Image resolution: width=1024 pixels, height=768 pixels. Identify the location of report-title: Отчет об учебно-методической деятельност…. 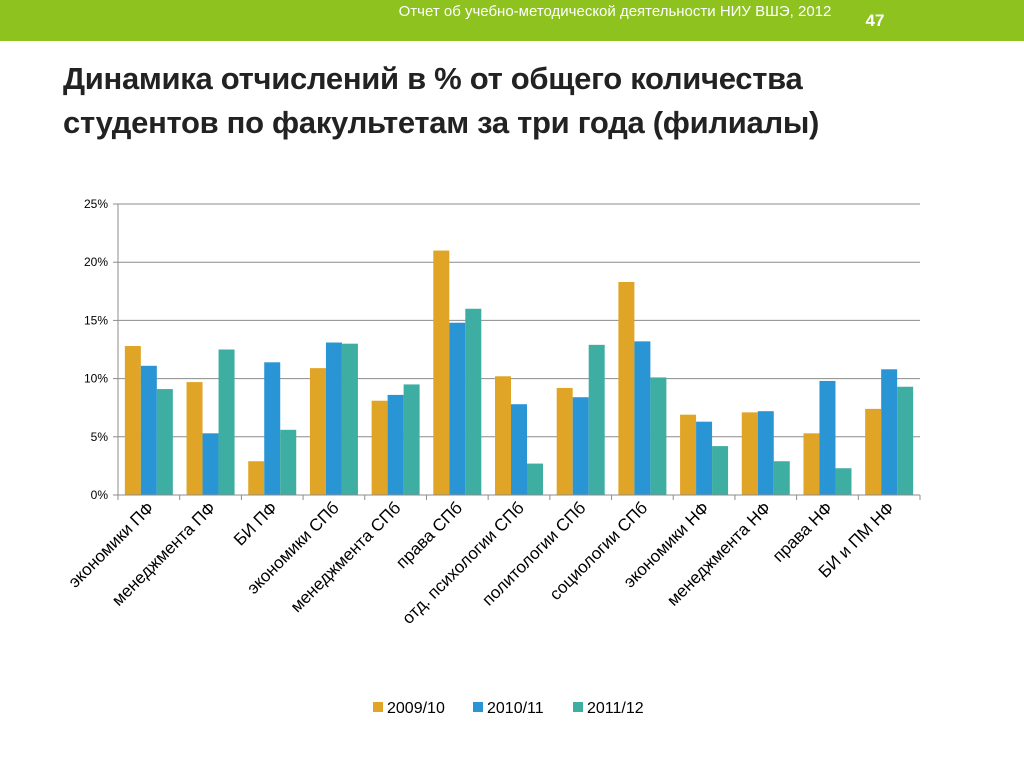
(615, 11).